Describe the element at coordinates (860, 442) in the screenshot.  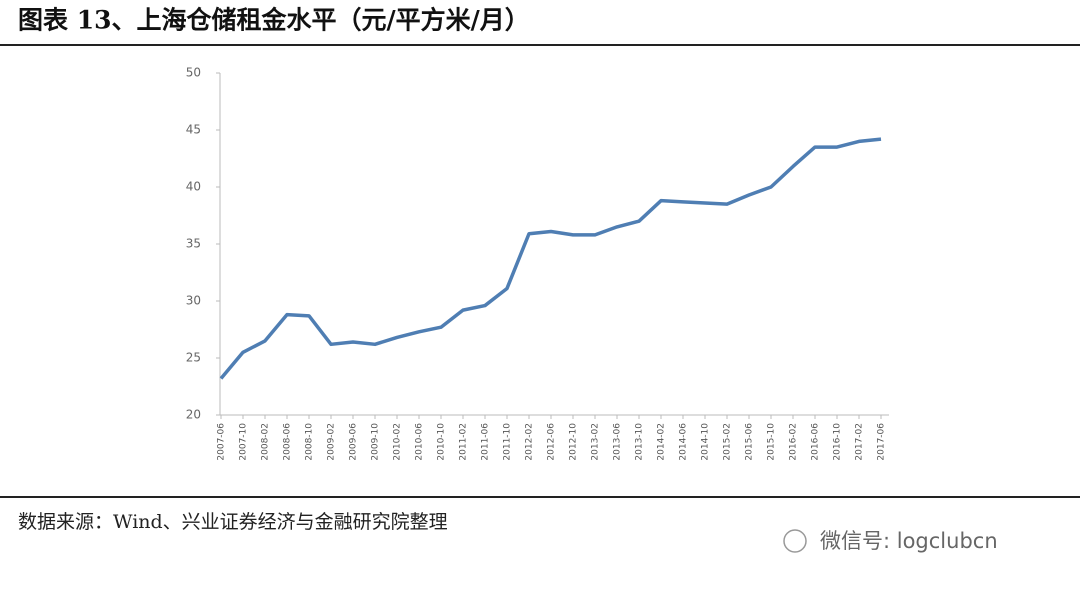
I see `x-tick-label: 2017-02` at that location.